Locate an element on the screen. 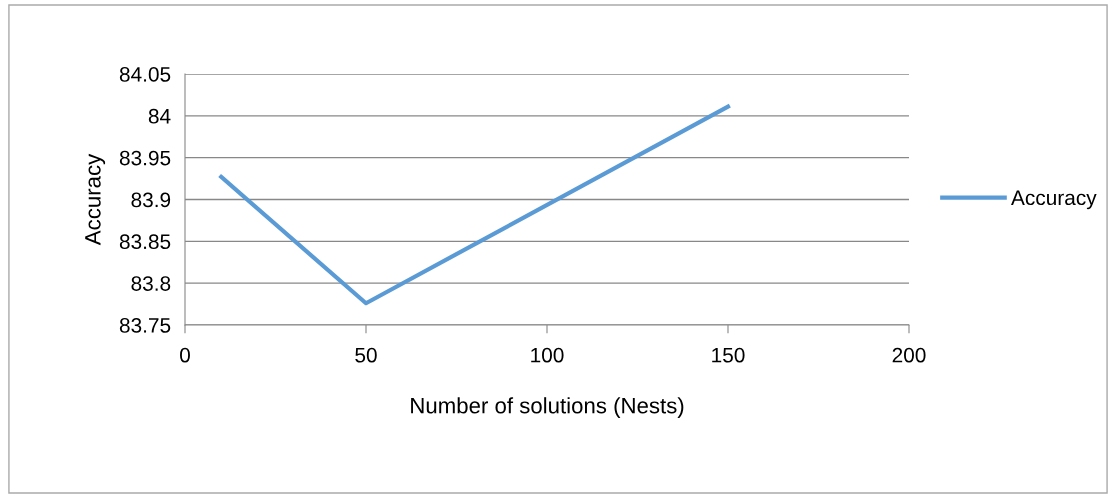  legend-label: Accuracy is located at coordinates (1054, 200).